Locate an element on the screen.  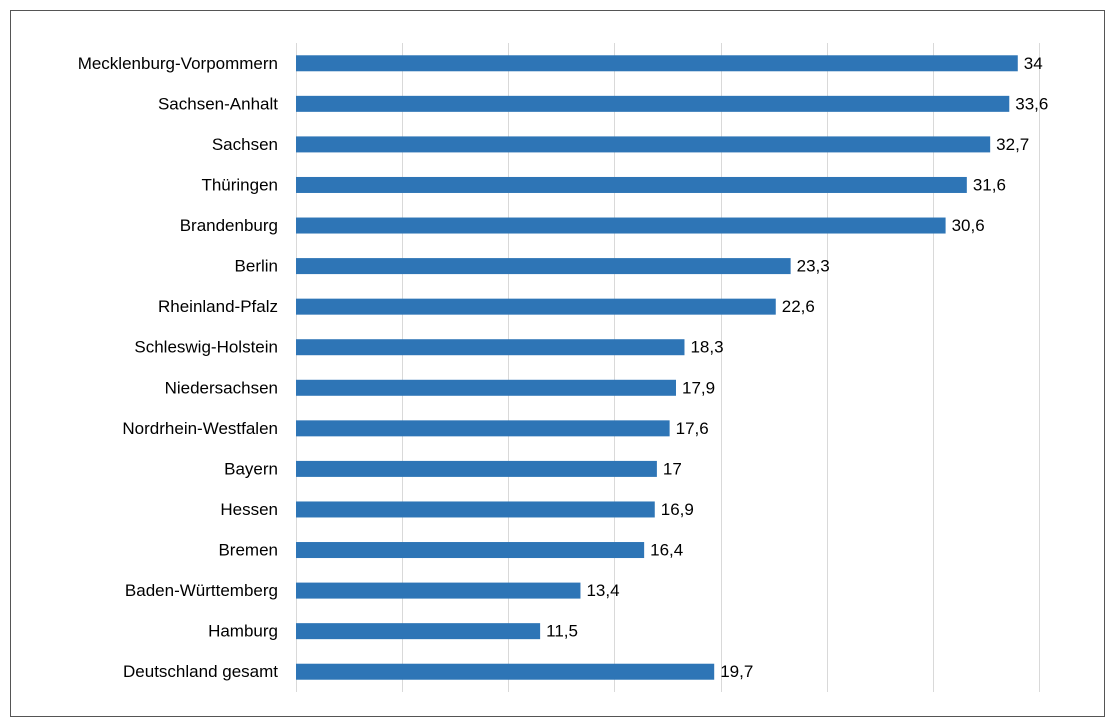
value-label: 19,7 is located at coordinates (736, 671).